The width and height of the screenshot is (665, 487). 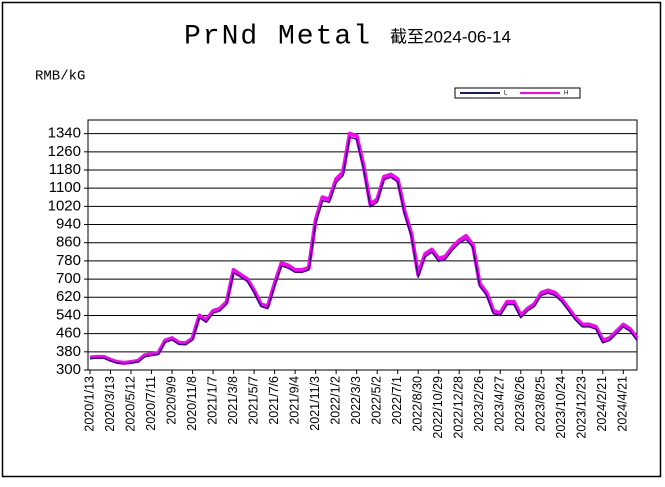 I want to click on x-tick-label: 2020/5/12, so click(x=130, y=404).